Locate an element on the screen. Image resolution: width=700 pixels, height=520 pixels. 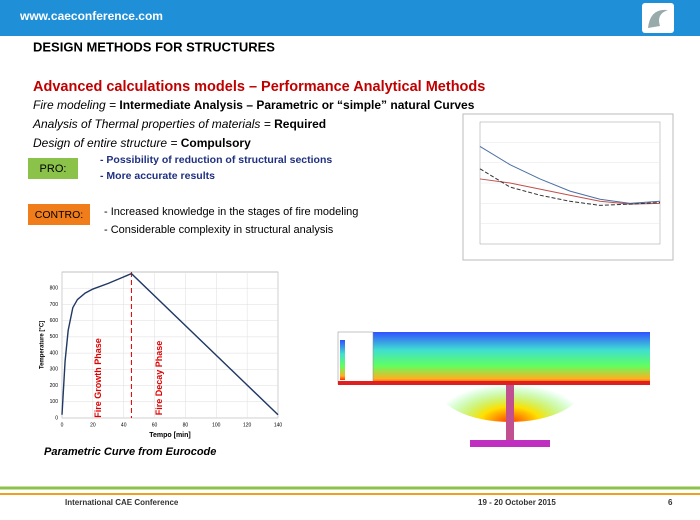
x-tick-label: 40 is located at coordinates (124, 425).